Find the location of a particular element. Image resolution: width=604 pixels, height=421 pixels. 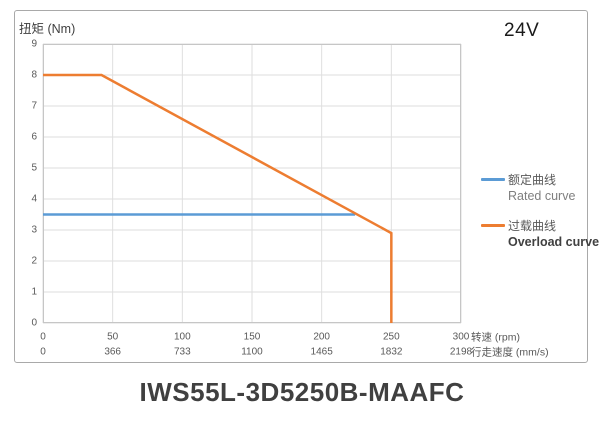

x-tick-rpm: 200 is located at coordinates (321, 337).